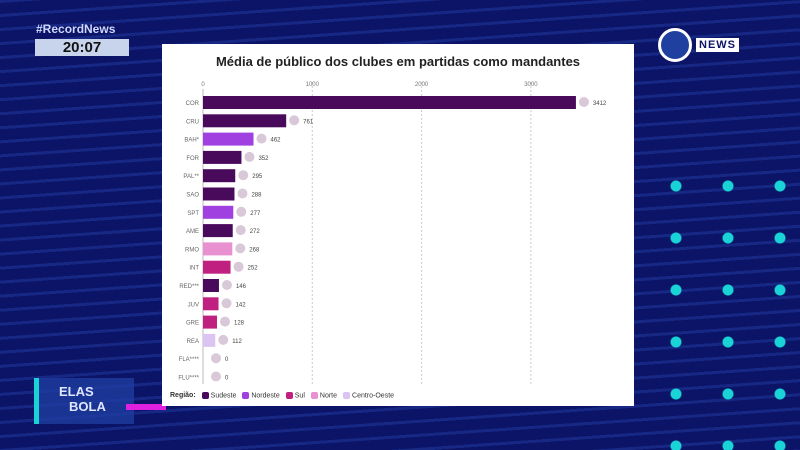 This screenshot has width=800, height=450. I want to click on category-label: SAO, so click(192, 196).